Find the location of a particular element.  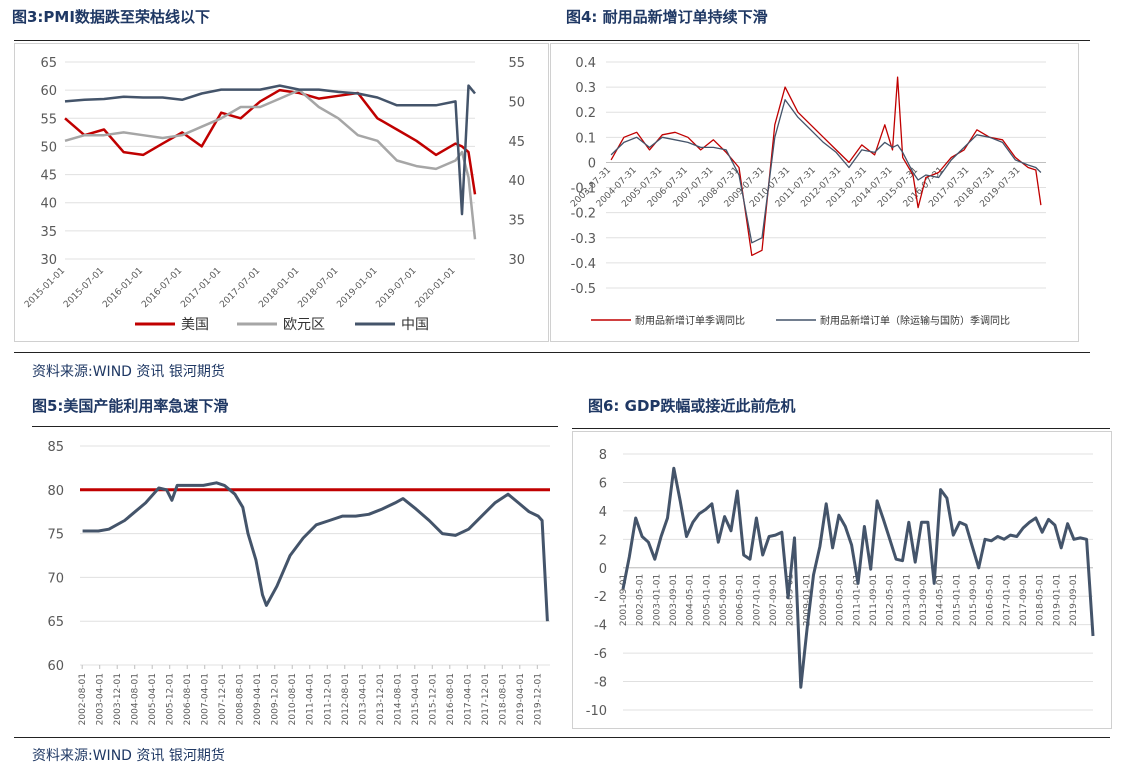

fig5-x-tick-label: 2014-08-01 is located at coordinates (398, 699).